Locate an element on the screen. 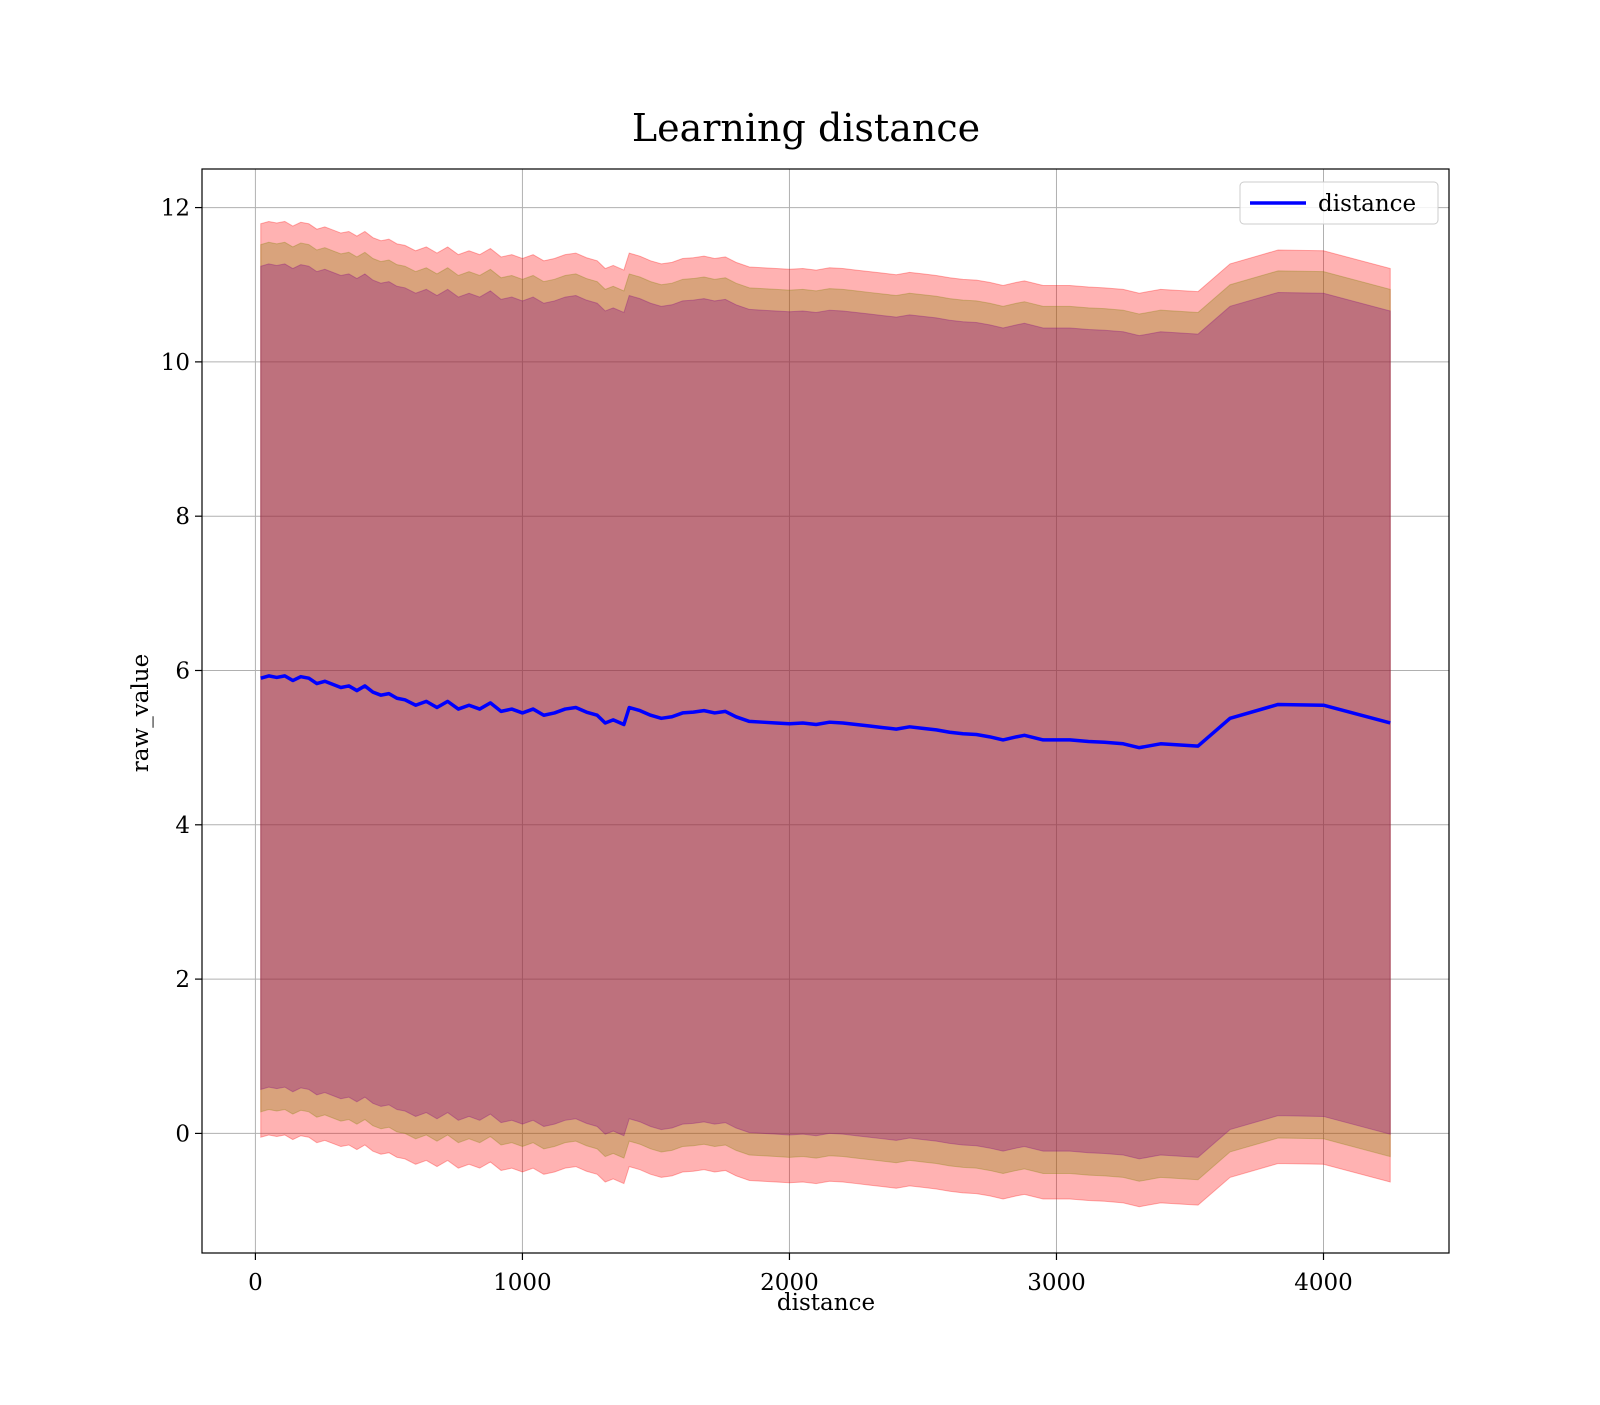 The image size is (1600, 1405). y-tick-label: 0 is located at coordinates (182, 1134).